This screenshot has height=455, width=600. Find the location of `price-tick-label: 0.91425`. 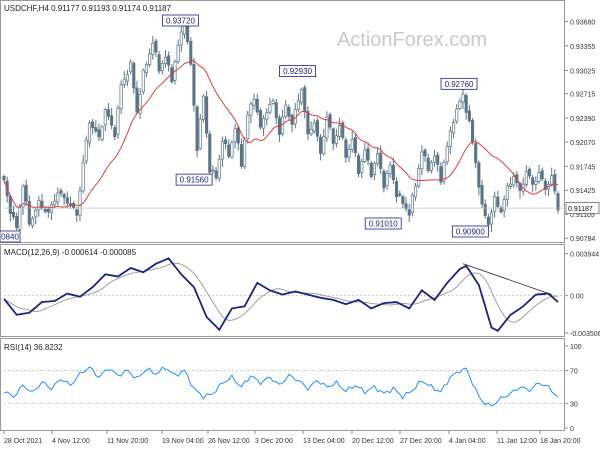

price-tick-label: 0.91425 is located at coordinates (582, 191).